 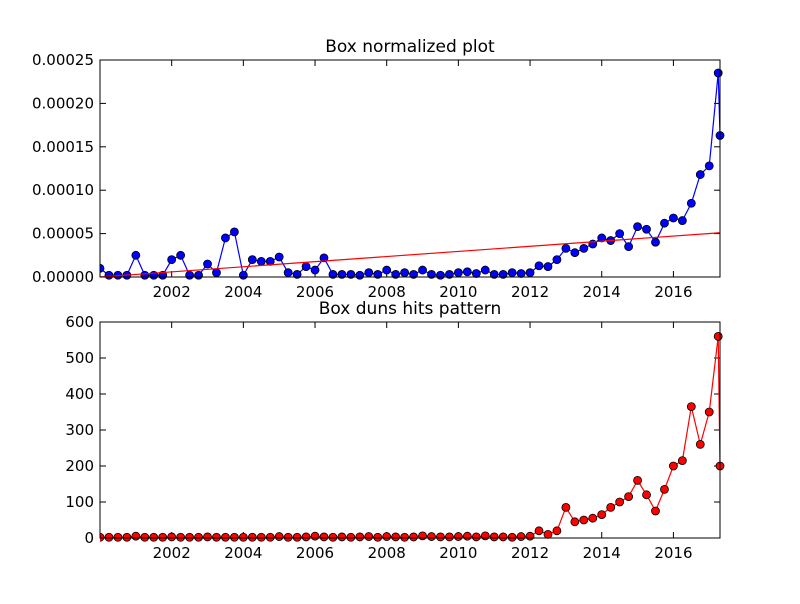 I want to click on y-tick-label: 0.00000, so click(x=63, y=277).